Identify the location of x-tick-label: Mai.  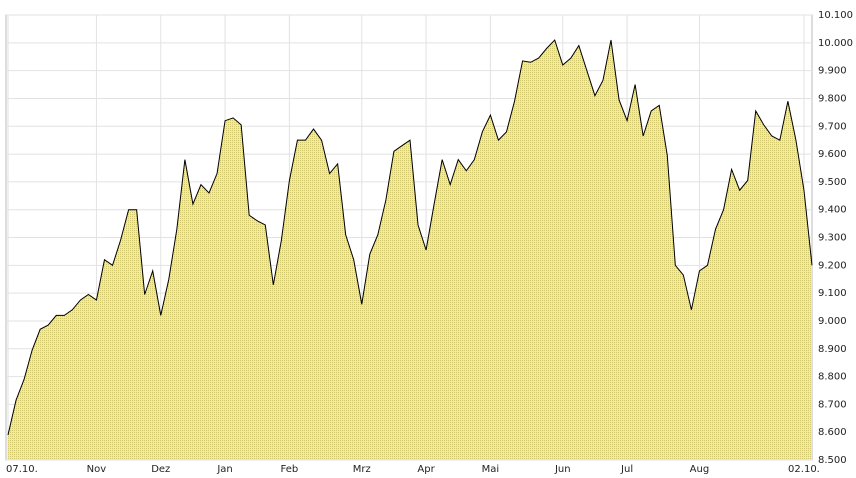
(491, 469).